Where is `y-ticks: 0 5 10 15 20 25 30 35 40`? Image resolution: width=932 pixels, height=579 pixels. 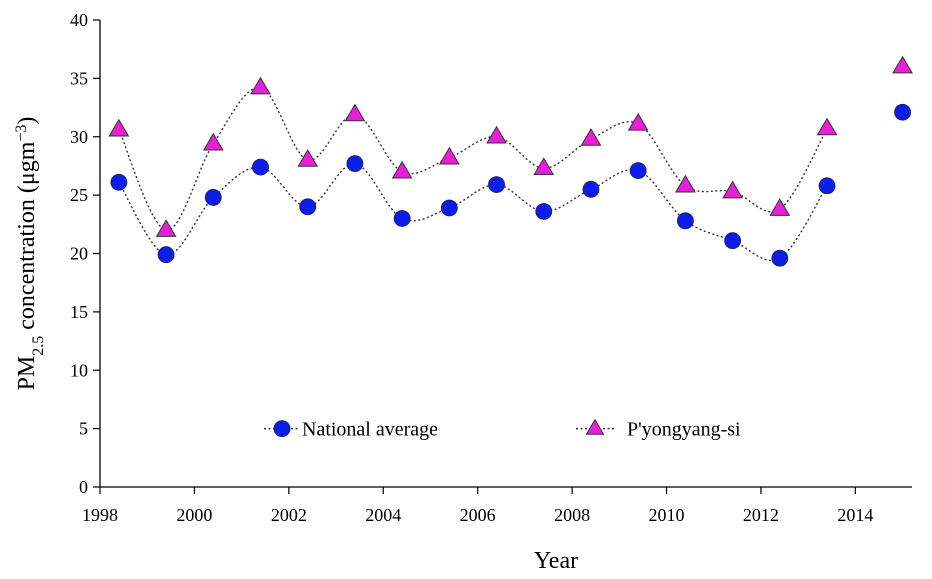
y-ticks: 0 5 10 15 20 25 30 35 40 is located at coordinates (85, 253).